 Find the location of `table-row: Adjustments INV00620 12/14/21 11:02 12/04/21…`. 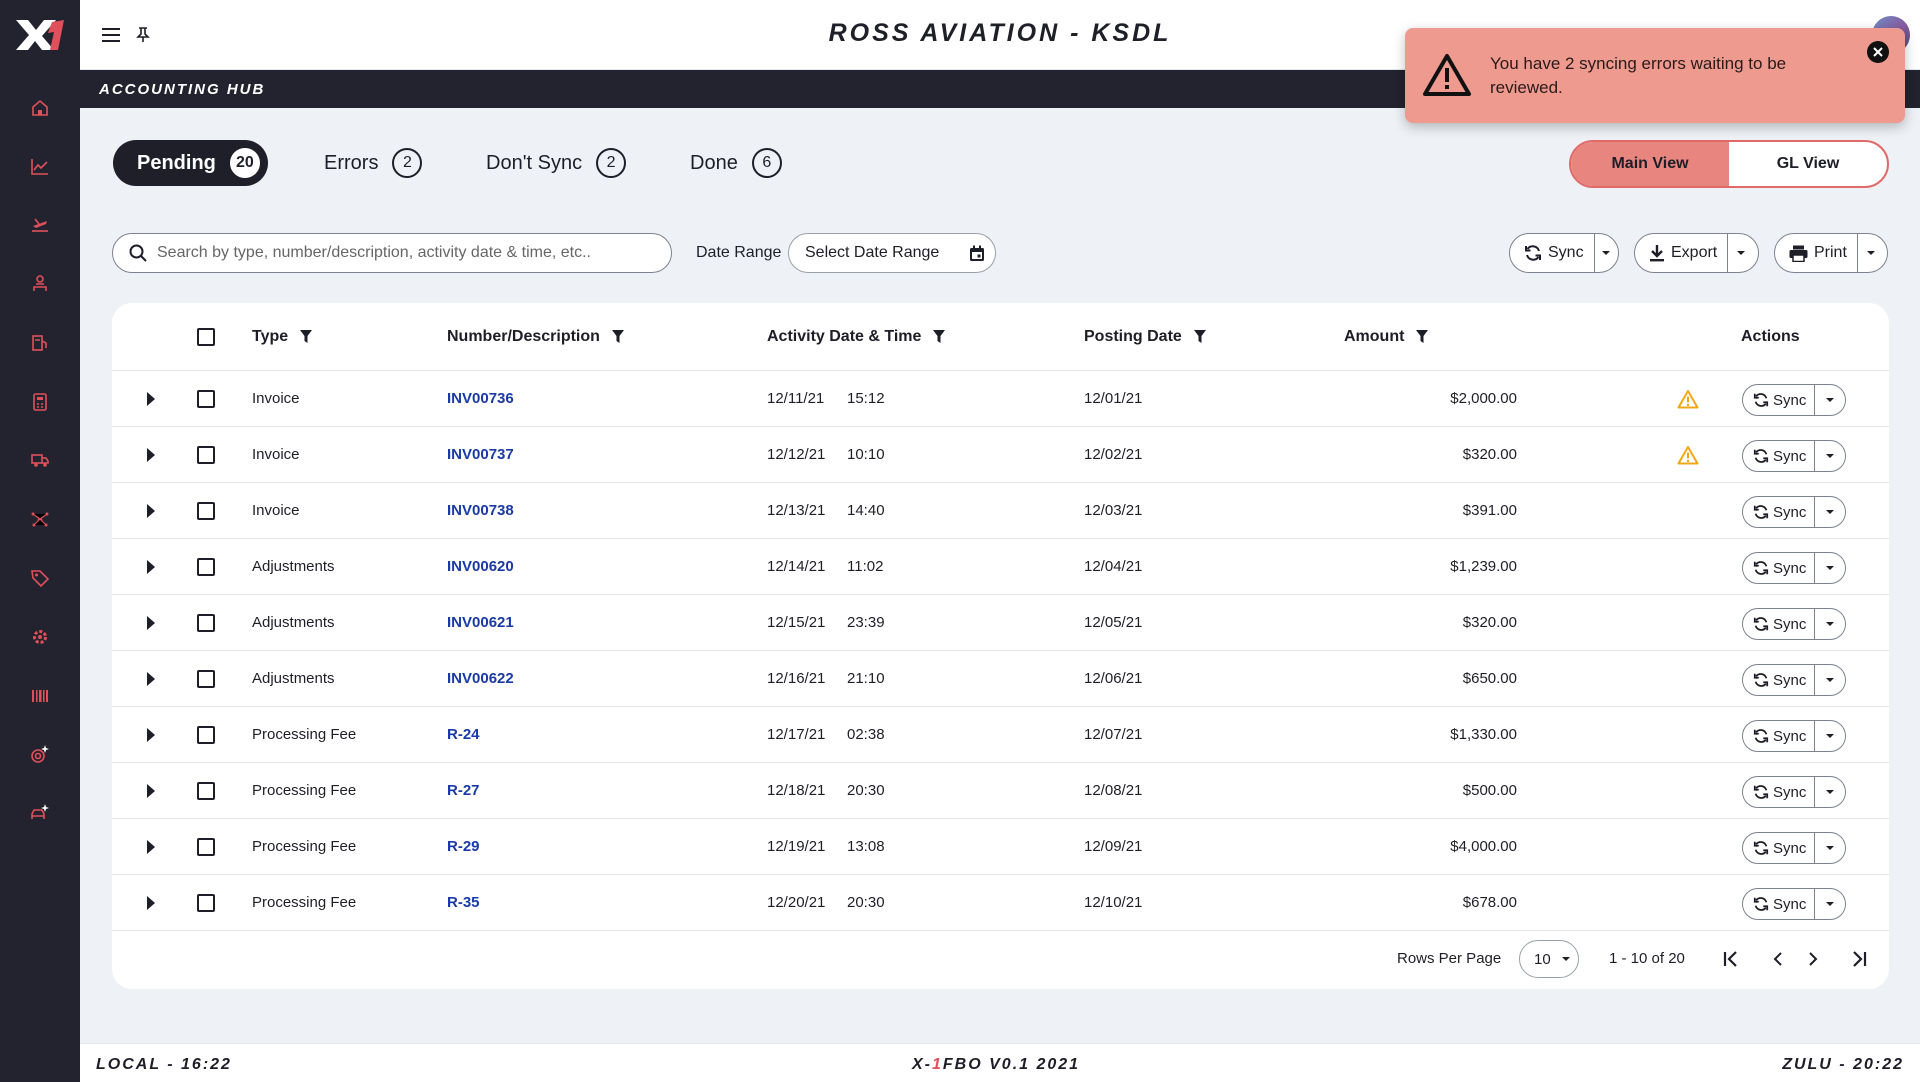

table-row: Adjustments INV00620 12/14/21 11:02 12/04/21… is located at coordinates (1000, 567).